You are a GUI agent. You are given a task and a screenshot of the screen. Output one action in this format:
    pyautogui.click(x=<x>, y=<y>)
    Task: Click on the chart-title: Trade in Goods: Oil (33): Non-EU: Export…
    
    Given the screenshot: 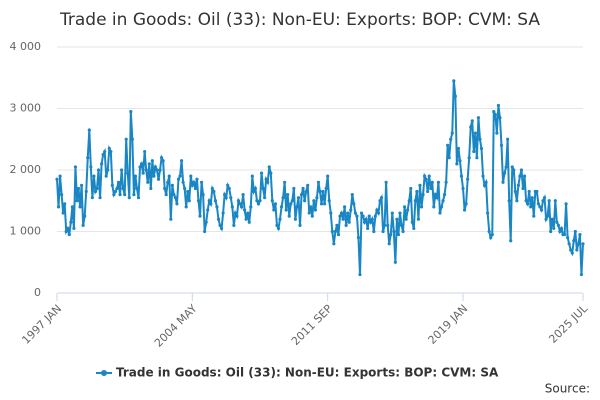 What is the action you would take?
    pyautogui.click(x=299, y=20)
    